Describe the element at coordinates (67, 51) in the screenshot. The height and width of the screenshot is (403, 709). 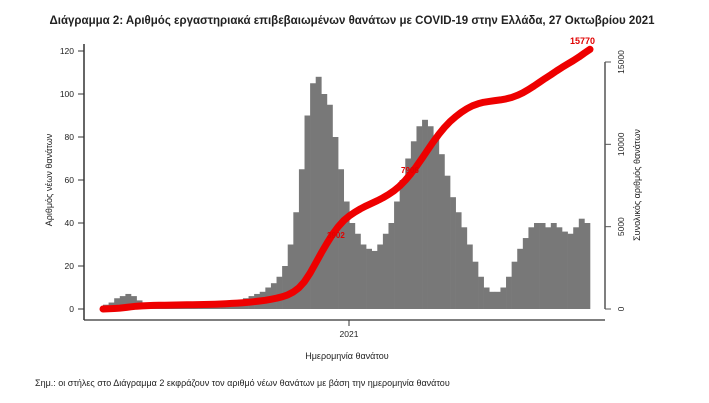
I see `y-tick-label: 120` at that location.